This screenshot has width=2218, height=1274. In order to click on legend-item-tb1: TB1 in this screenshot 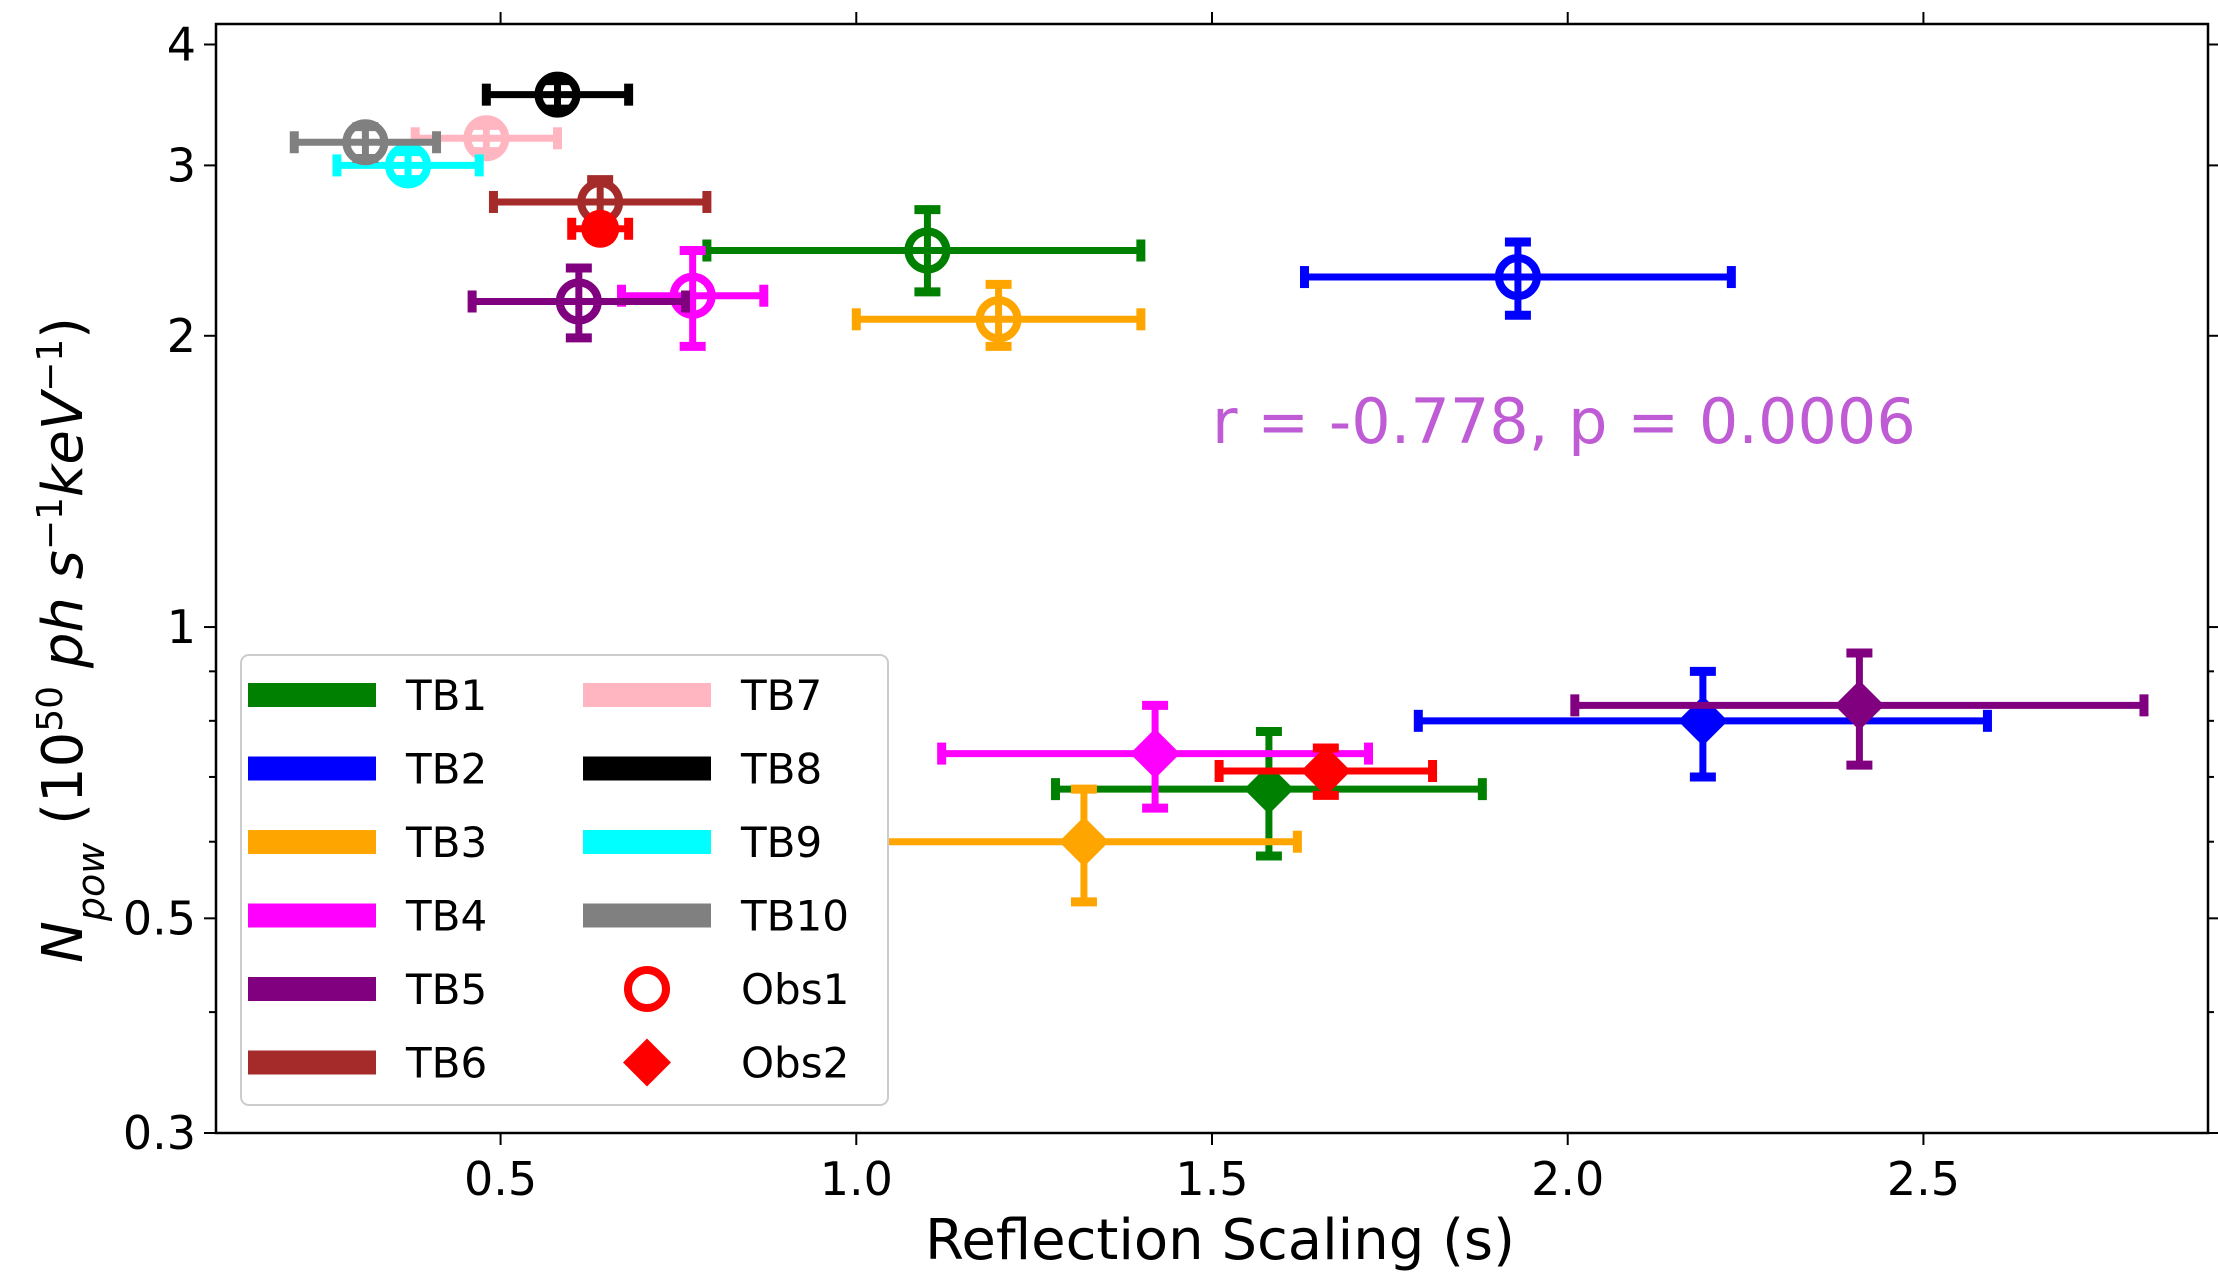, I will do `click(367, 695)`.